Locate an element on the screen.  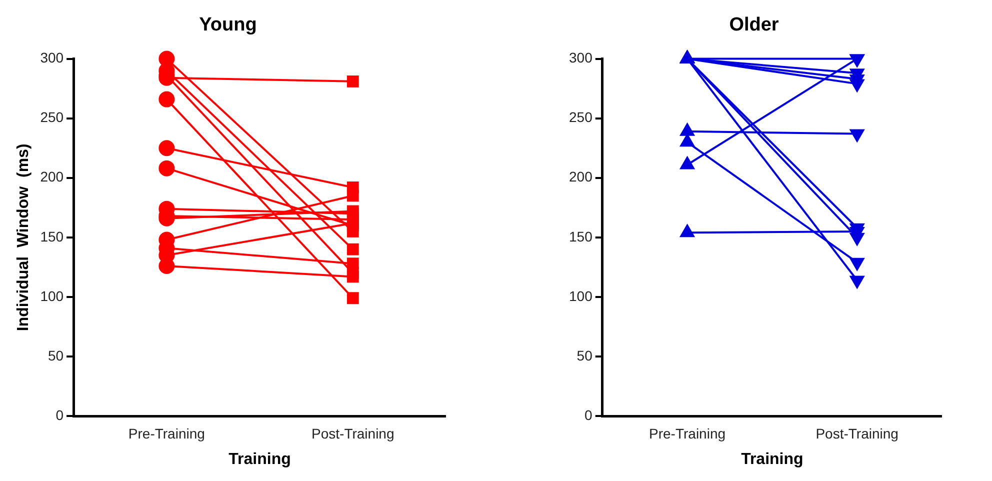
chart-title: Older is located at coordinates (754, 25).